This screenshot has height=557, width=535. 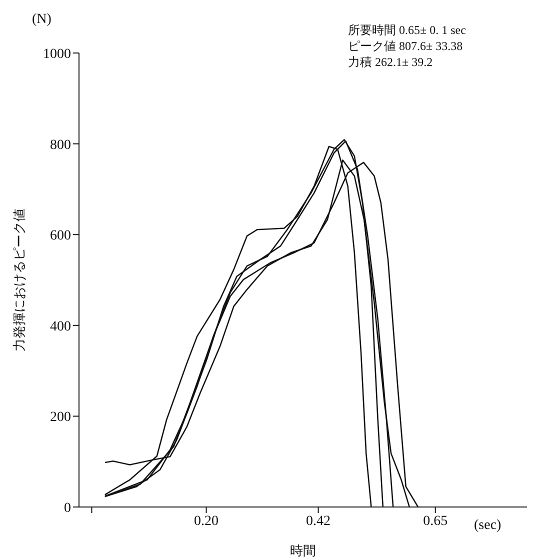 I want to click on y-tick-label: 0, so click(x=67, y=508).